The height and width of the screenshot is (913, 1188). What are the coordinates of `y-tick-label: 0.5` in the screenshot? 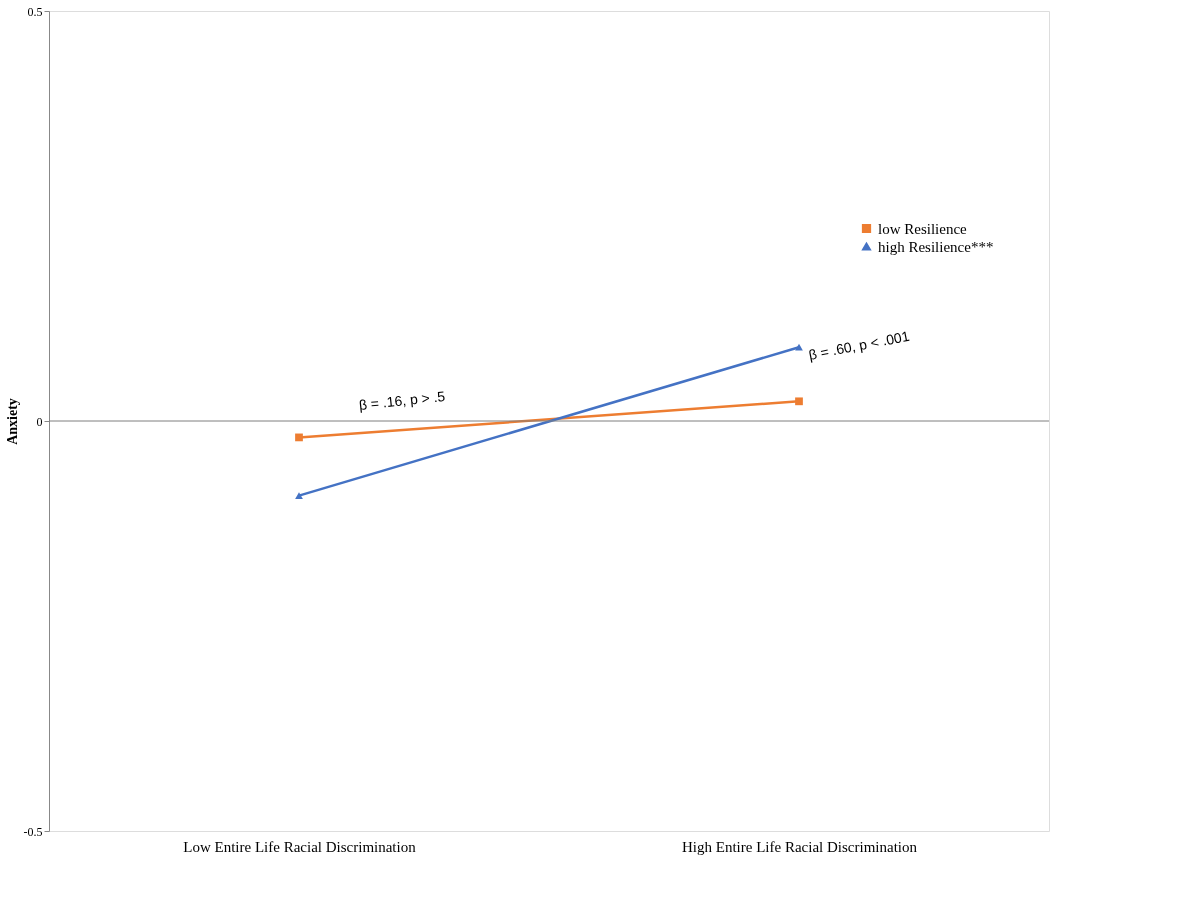 It's located at (35, 11).